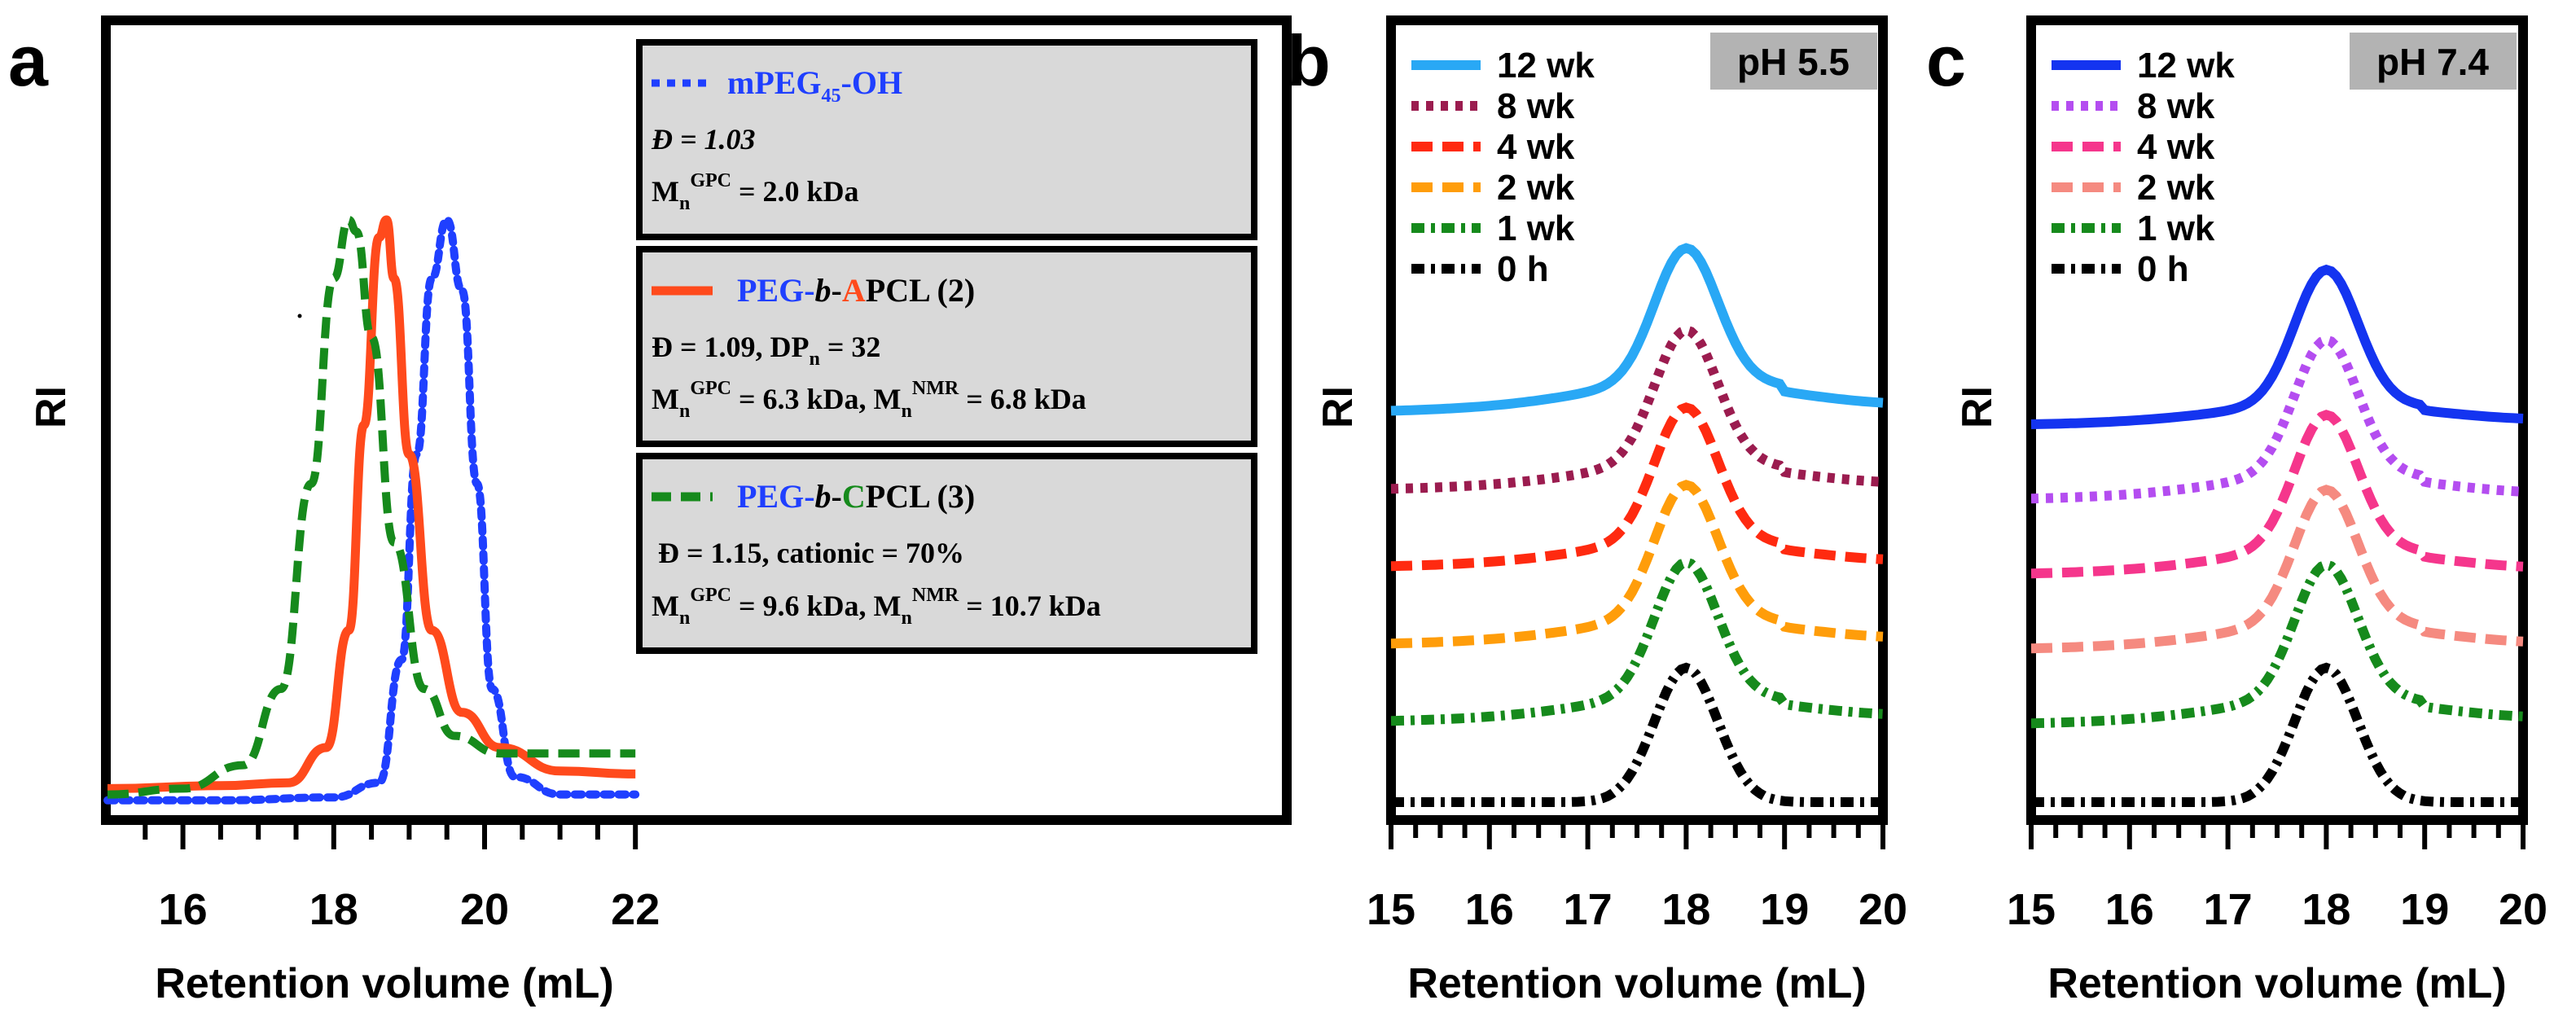 Image resolution: width=2576 pixels, height=1022 pixels. I want to click on panel-c-legend: 12 wk8 wk4 wk2 wk1 wk0 h, so click(2143, 167).